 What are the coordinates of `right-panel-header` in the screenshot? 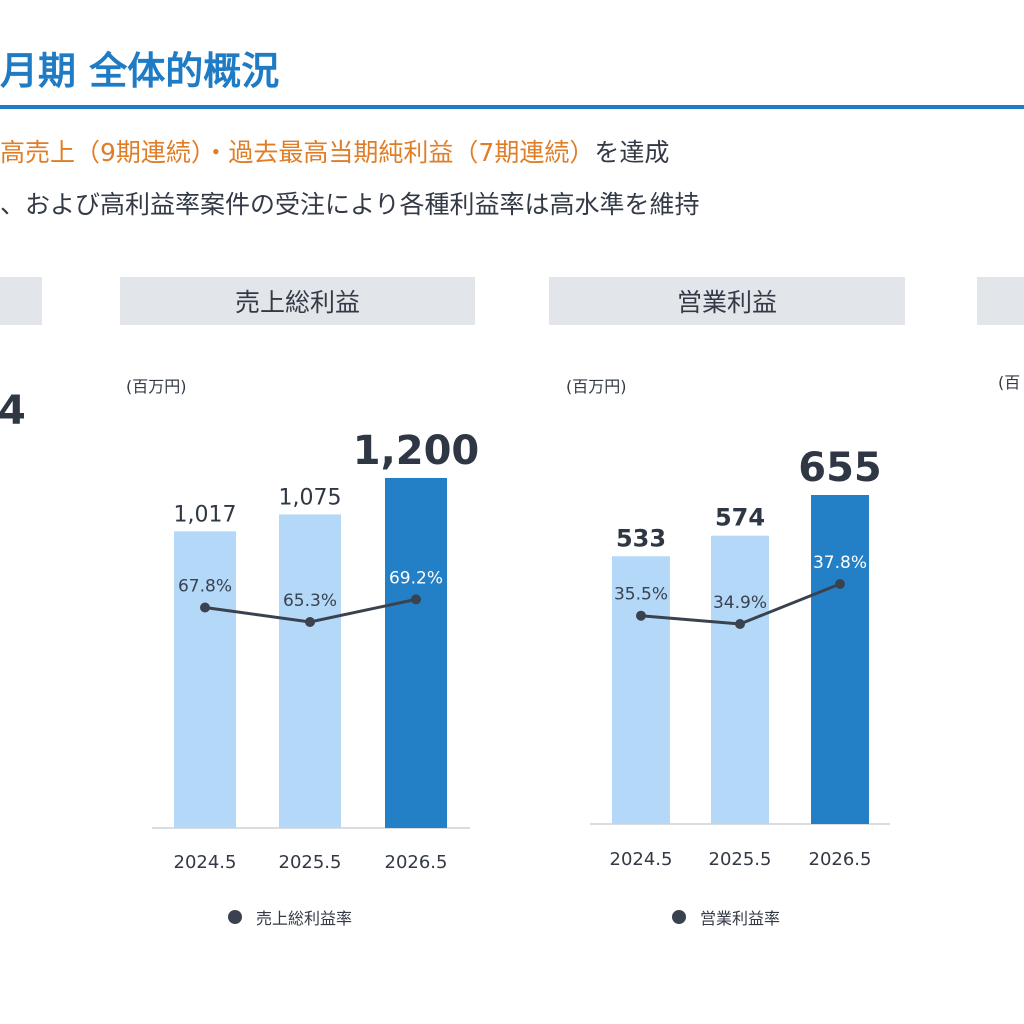 It's located at (1000, 301).